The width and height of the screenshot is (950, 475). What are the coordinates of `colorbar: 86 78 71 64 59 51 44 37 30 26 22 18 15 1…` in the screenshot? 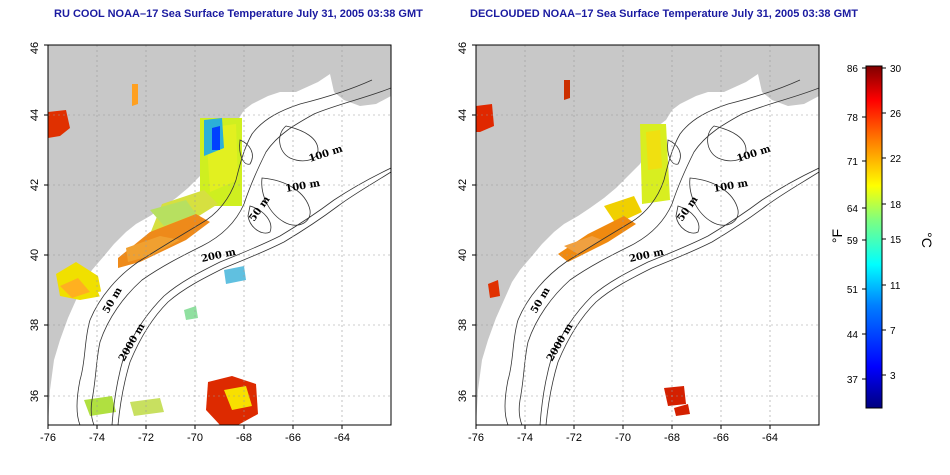 It's located at (882, 236).